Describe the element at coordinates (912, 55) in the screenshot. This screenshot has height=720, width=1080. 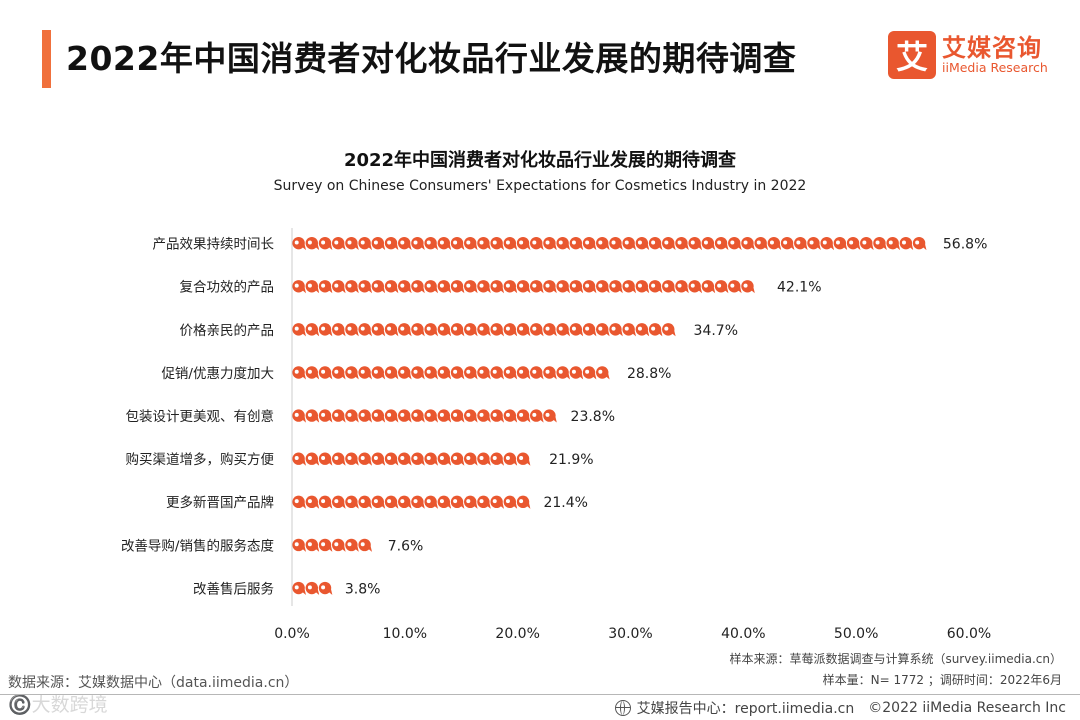
I see `logo-mark: 艾` at that location.